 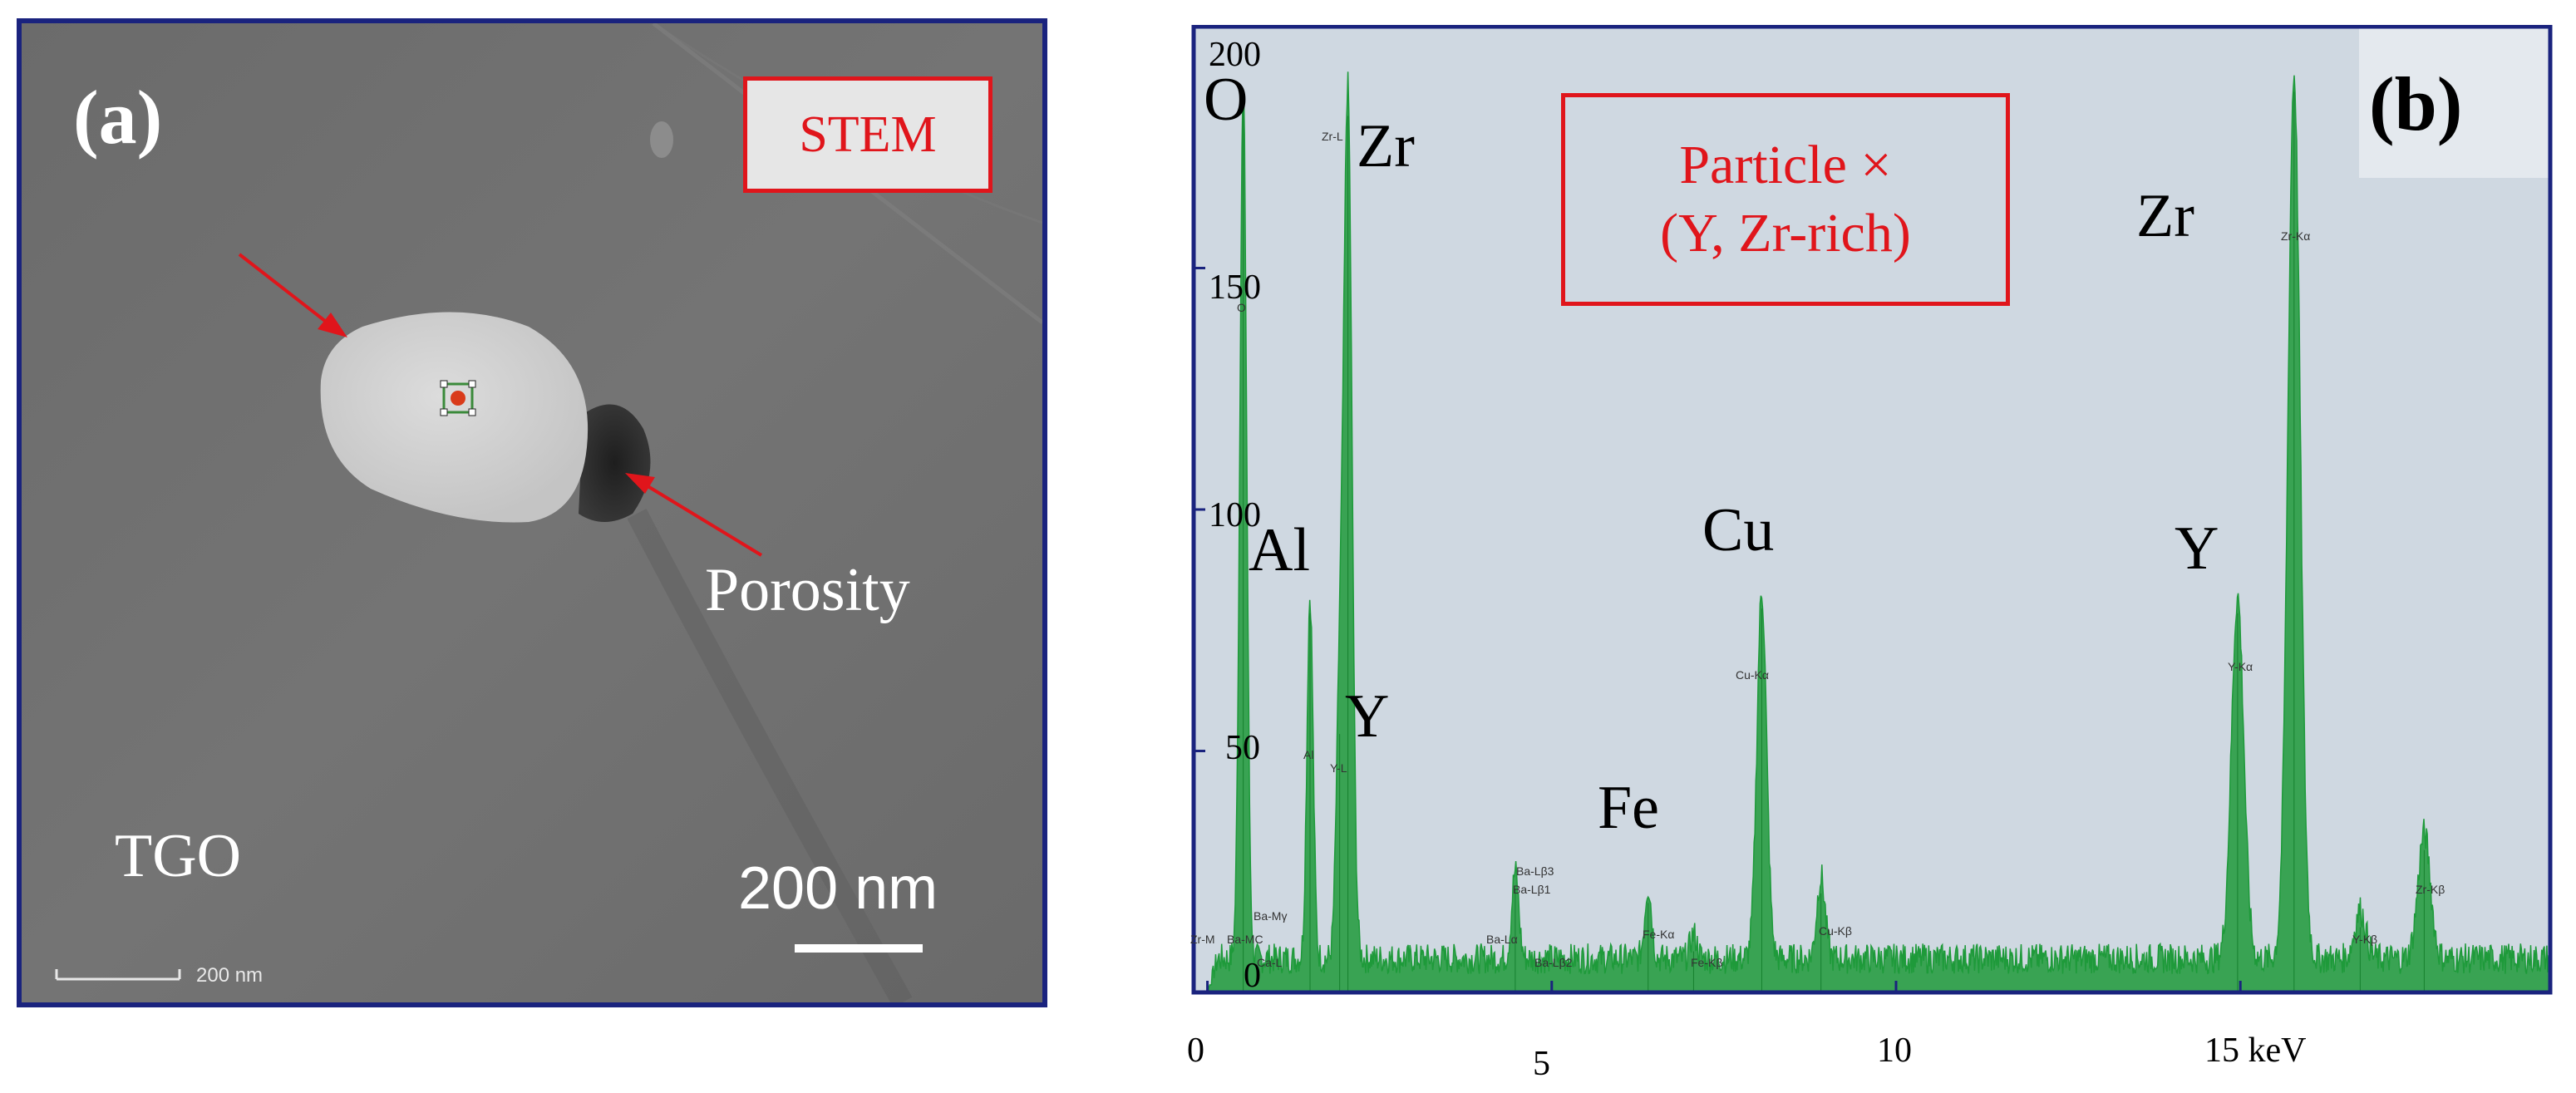 I want to click on label-background, so click(x=2454, y=103).